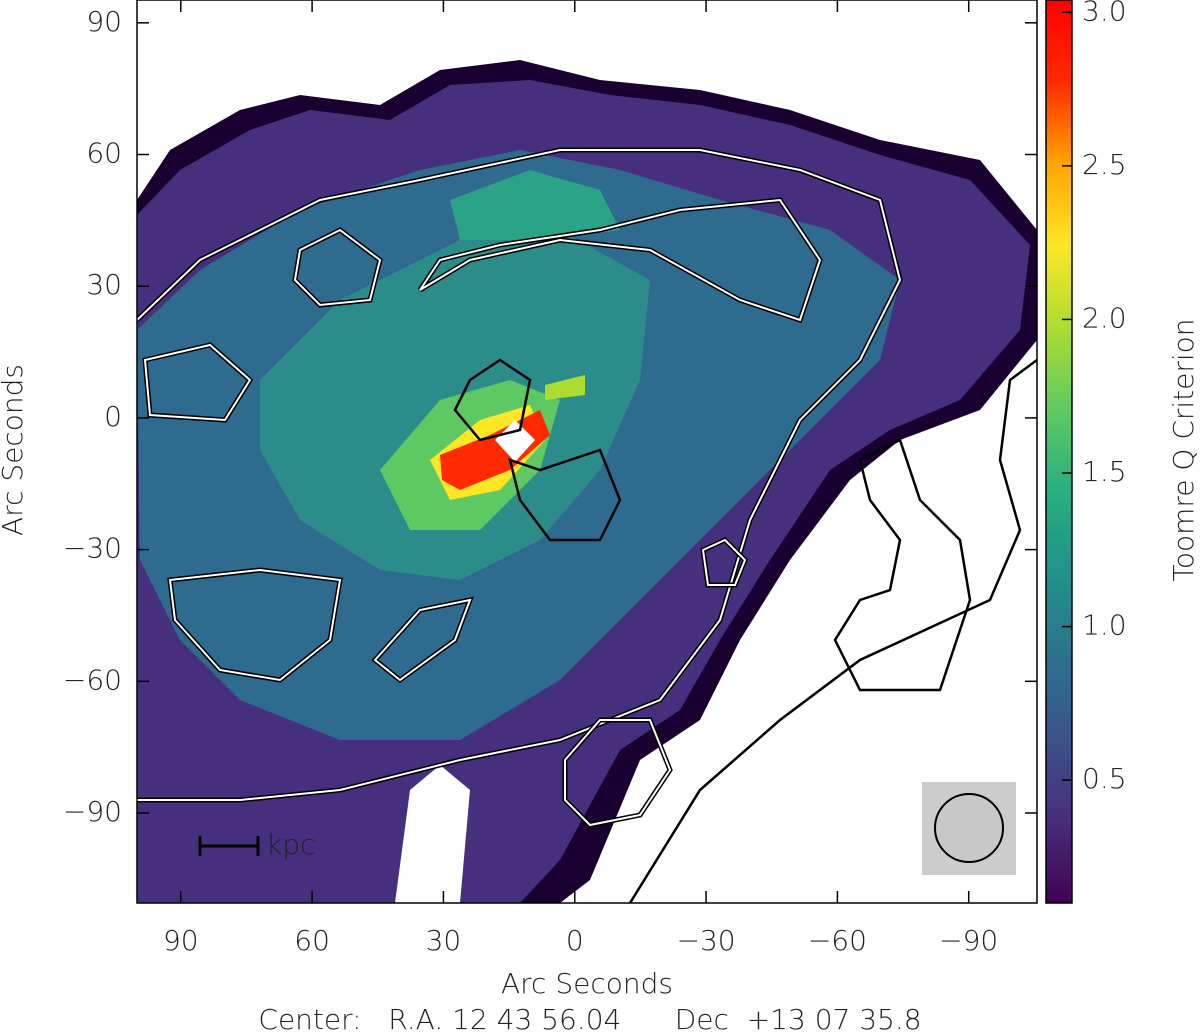 This screenshot has width=1200, height=1036. I want to click on colorbar-tick-label: 1.0, so click(1104, 625).